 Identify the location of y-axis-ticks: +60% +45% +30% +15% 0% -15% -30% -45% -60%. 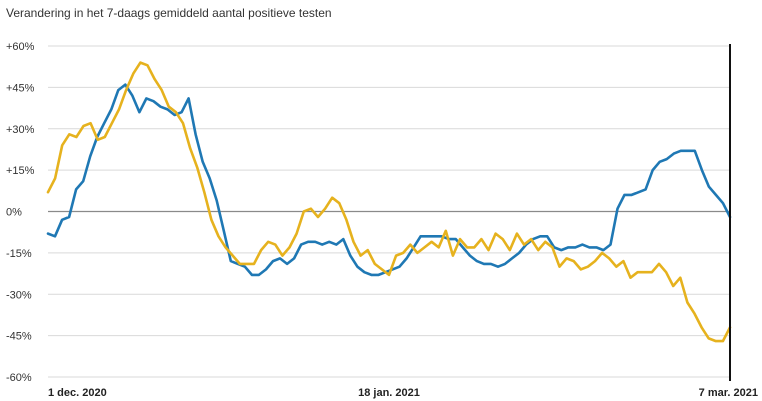
(20, 212).